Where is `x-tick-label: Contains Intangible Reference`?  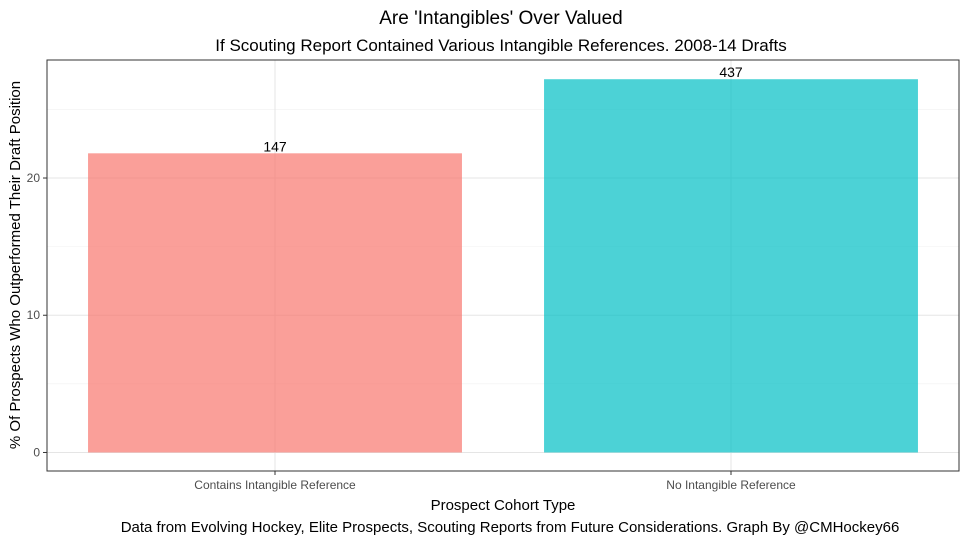 x-tick-label: Contains Intangible Reference is located at coordinates (275, 485).